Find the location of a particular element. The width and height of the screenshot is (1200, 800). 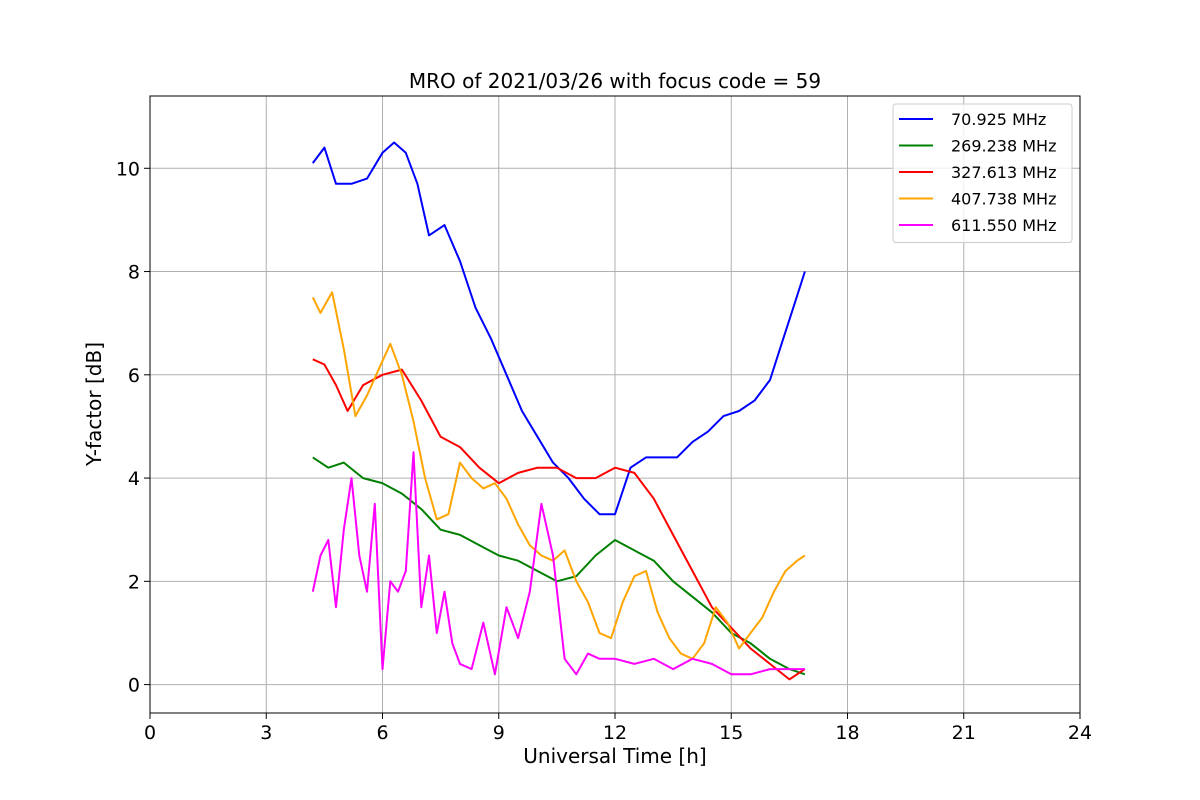

x-tick-label: 15 is located at coordinates (731, 733).